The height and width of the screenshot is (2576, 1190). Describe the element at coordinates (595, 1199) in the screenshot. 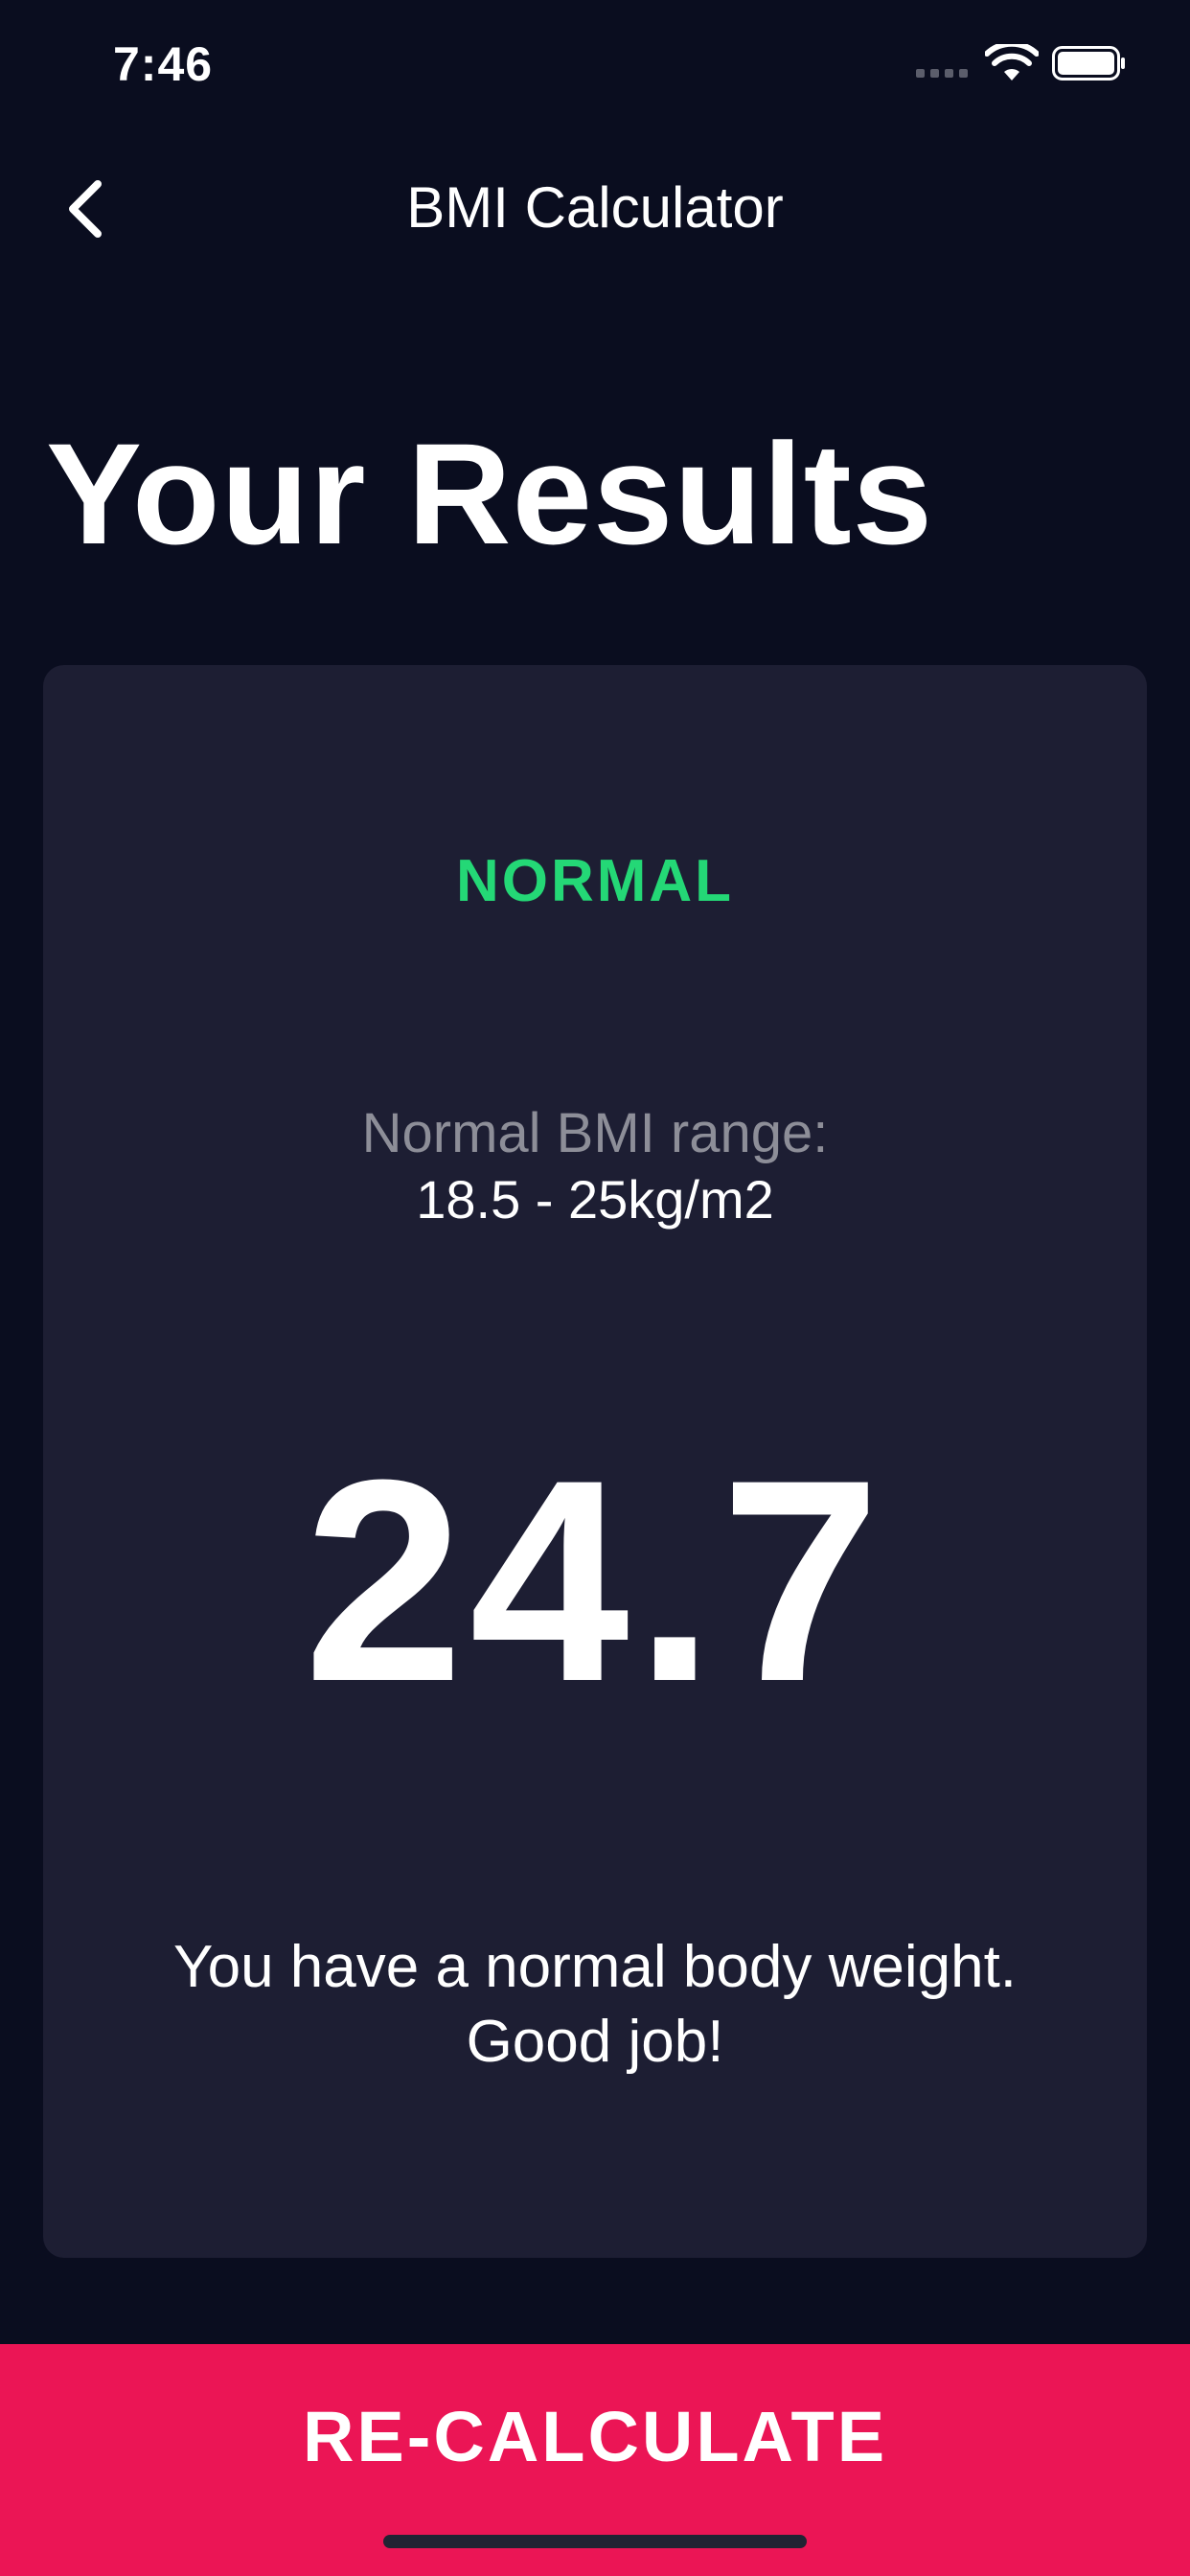

I see `bmi-range-value: 18.5 - 25kg/m2` at that location.